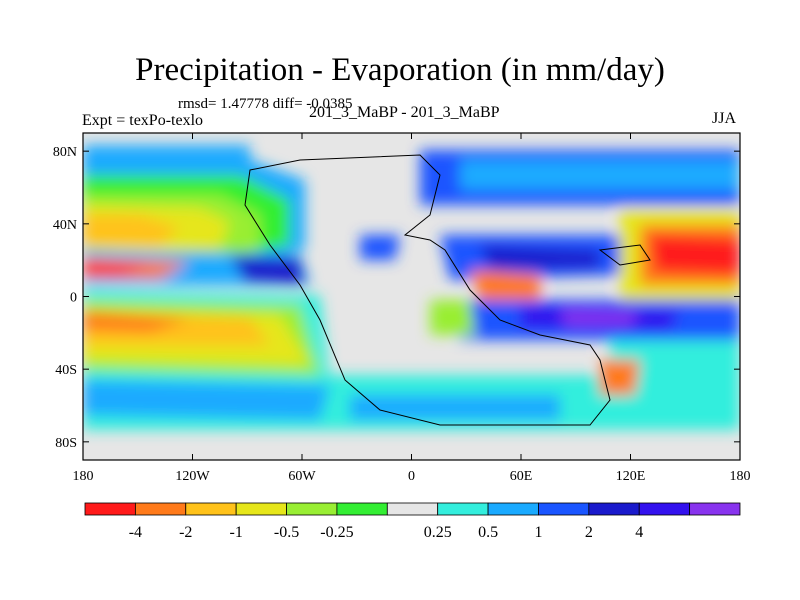 This screenshot has height=600, width=800. What do you see at coordinates (412, 521) in the screenshot?
I see `colorbar: -4 -2 -1 -0.5 -0.25 0.25 0.5 1 2 4` at bounding box center [412, 521].